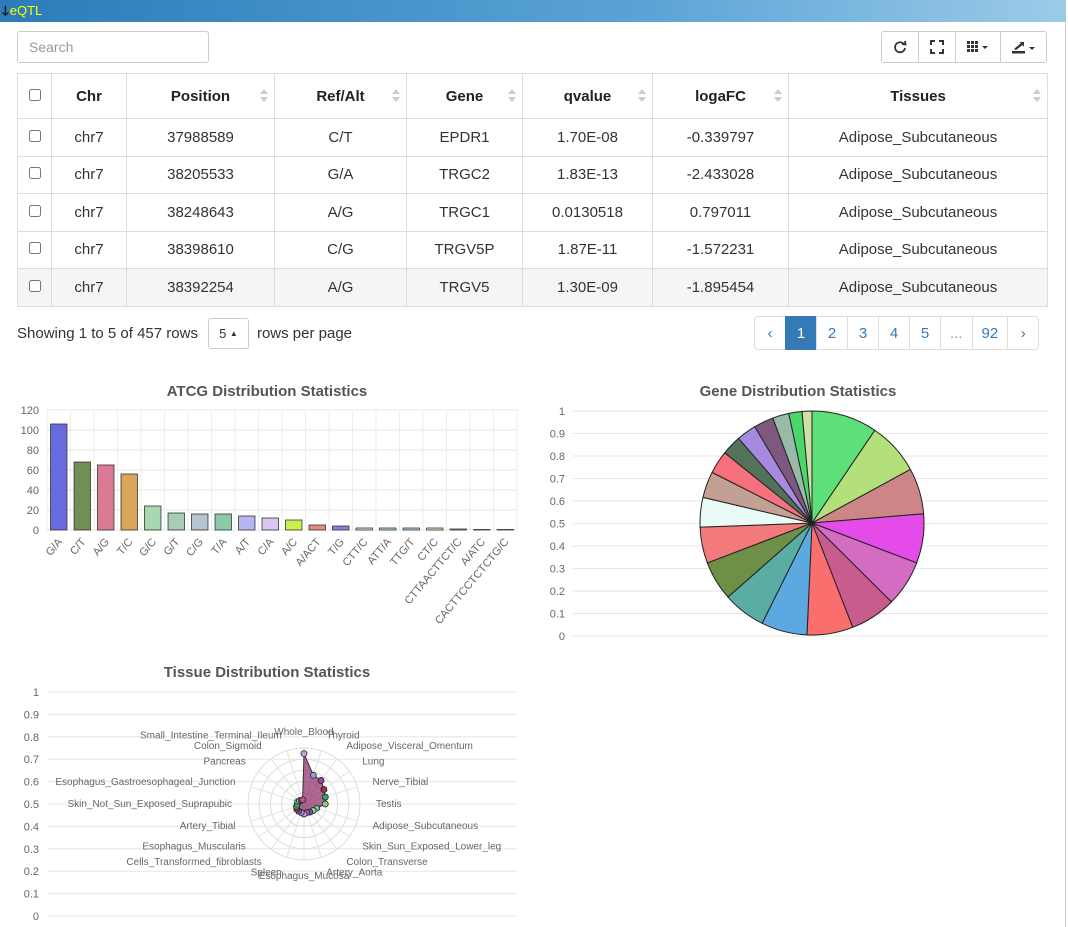 This screenshot has width=1068, height=927. I want to click on panel-header: 🡓eQTL, so click(533, 11).